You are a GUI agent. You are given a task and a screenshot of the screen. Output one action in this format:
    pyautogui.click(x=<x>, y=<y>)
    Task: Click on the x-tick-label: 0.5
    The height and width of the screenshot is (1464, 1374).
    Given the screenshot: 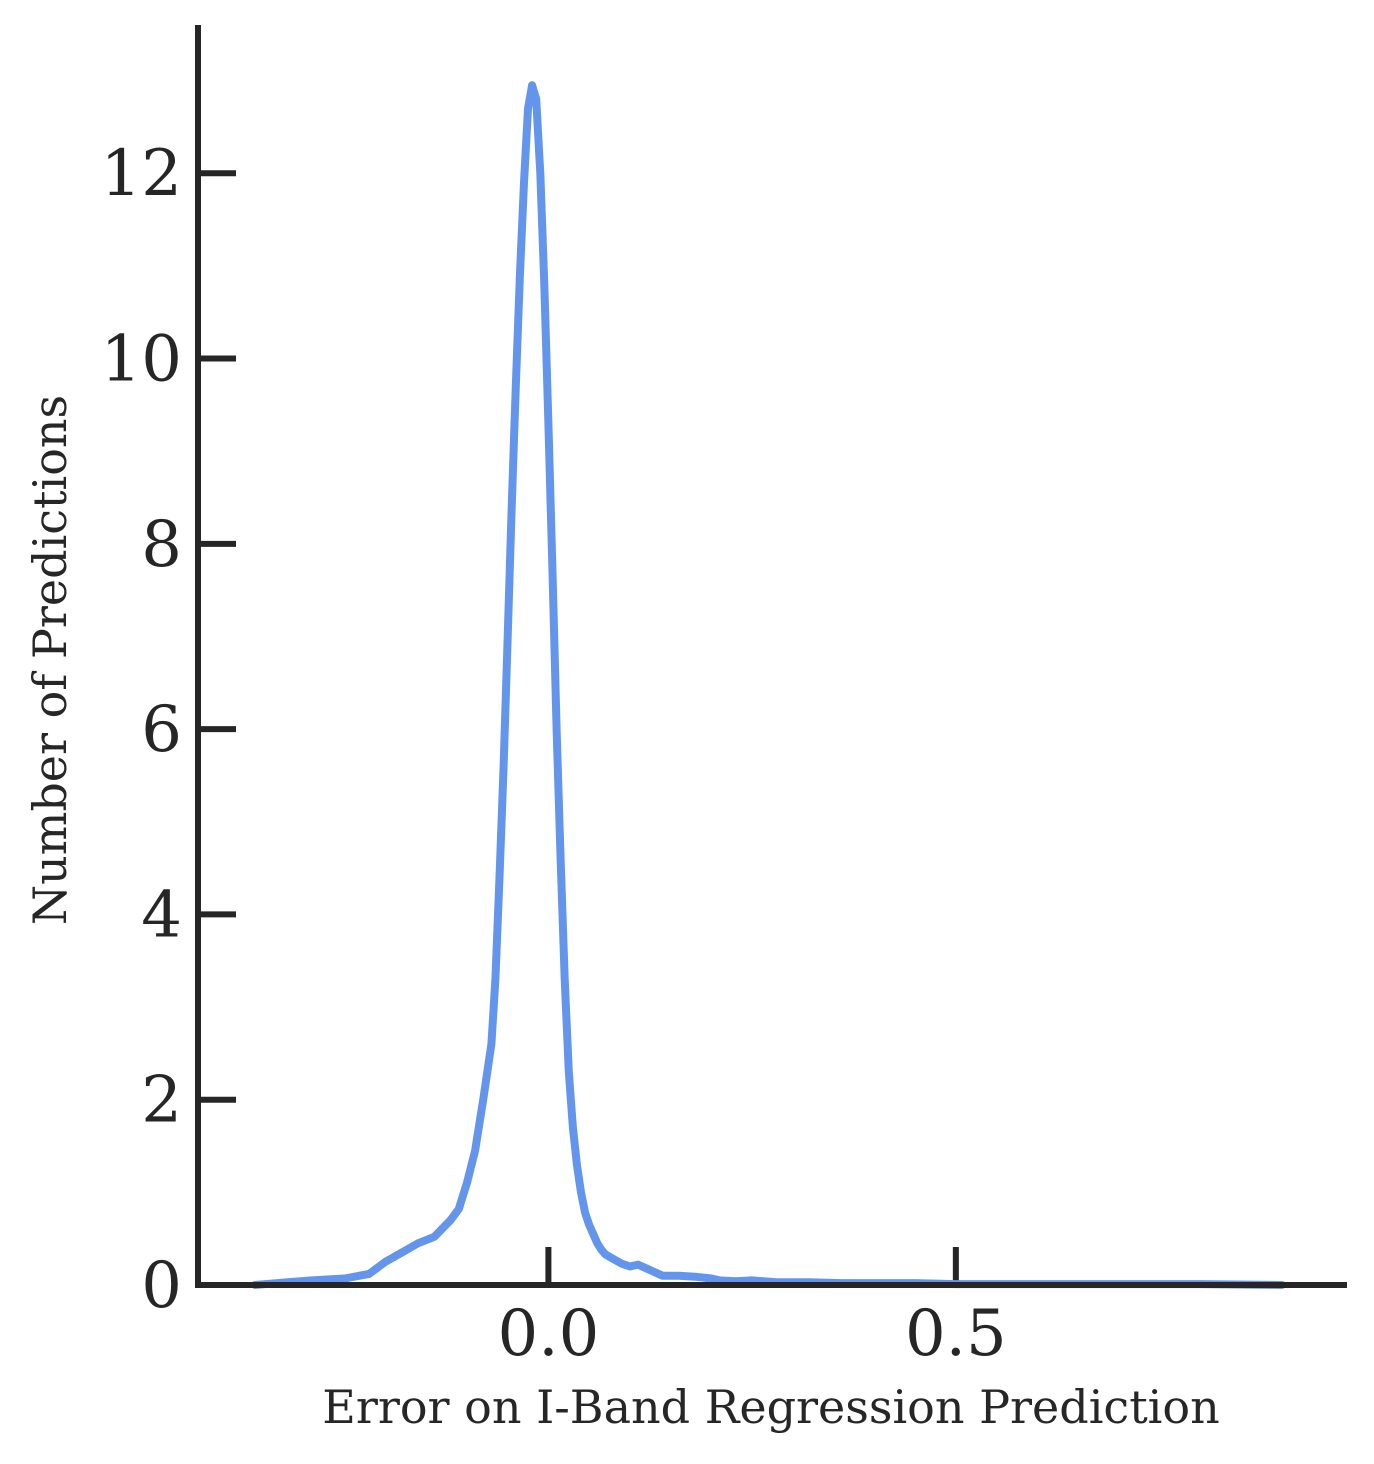 What is the action you would take?
    pyautogui.click(x=956, y=1334)
    